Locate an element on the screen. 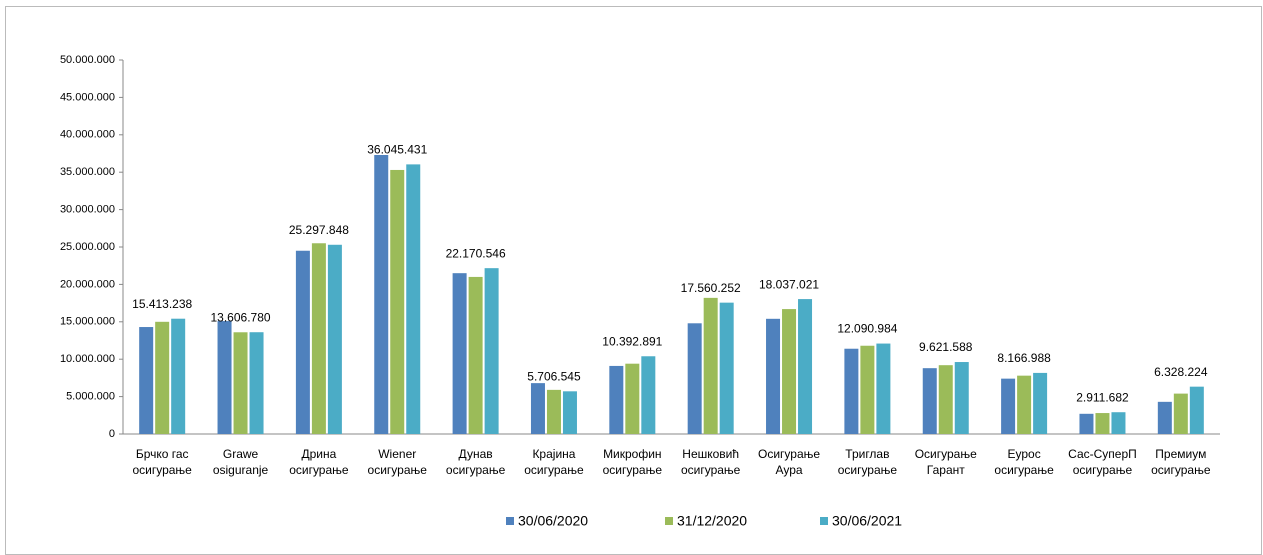 The width and height of the screenshot is (1263, 555). data-label: 15.413.238 is located at coordinates (162, 304).